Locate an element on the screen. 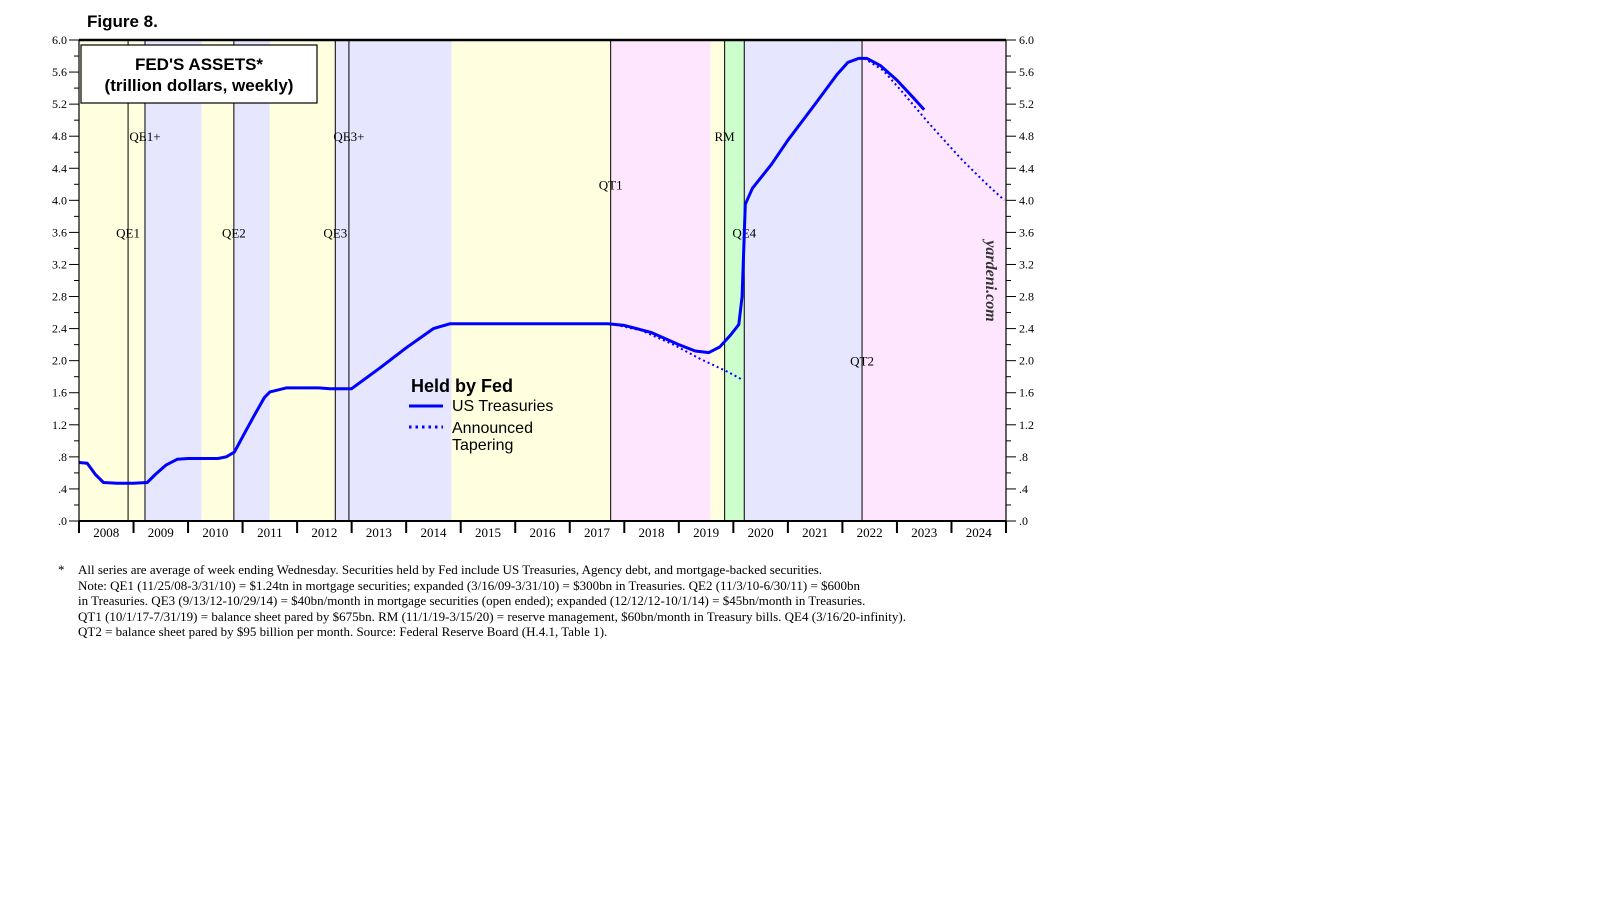  x-tick-label: 2018 is located at coordinates (652, 532).